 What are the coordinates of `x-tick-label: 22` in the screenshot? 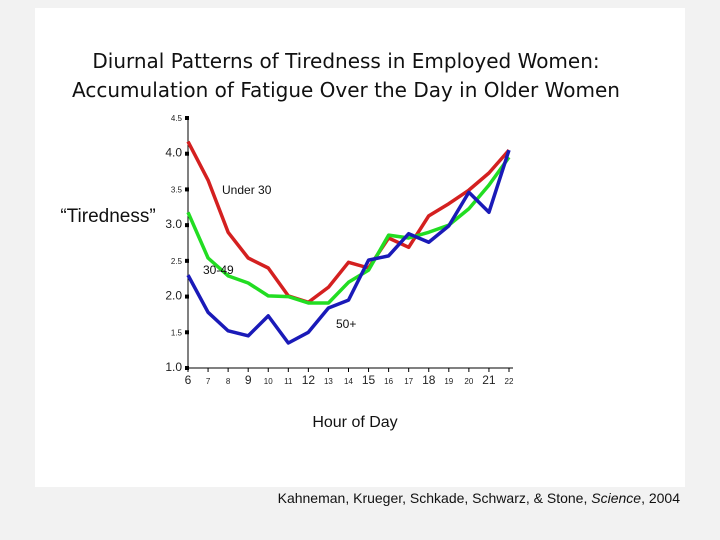 It's located at (509, 381).